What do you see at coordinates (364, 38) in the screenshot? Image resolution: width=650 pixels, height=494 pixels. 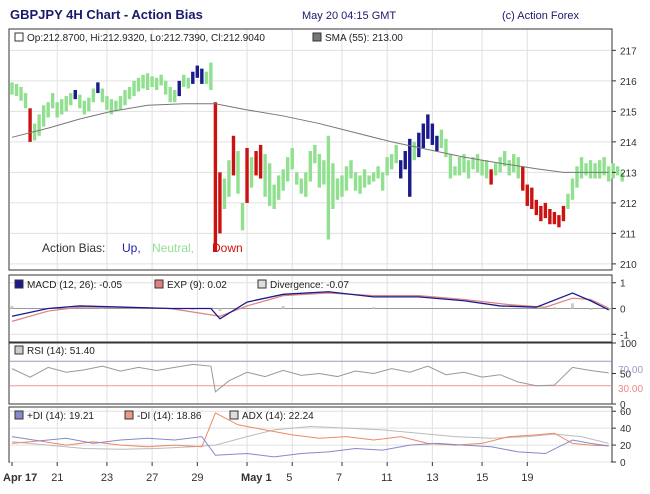 I see `sma-legend-text: SMA (55): 213.00` at bounding box center [364, 38].